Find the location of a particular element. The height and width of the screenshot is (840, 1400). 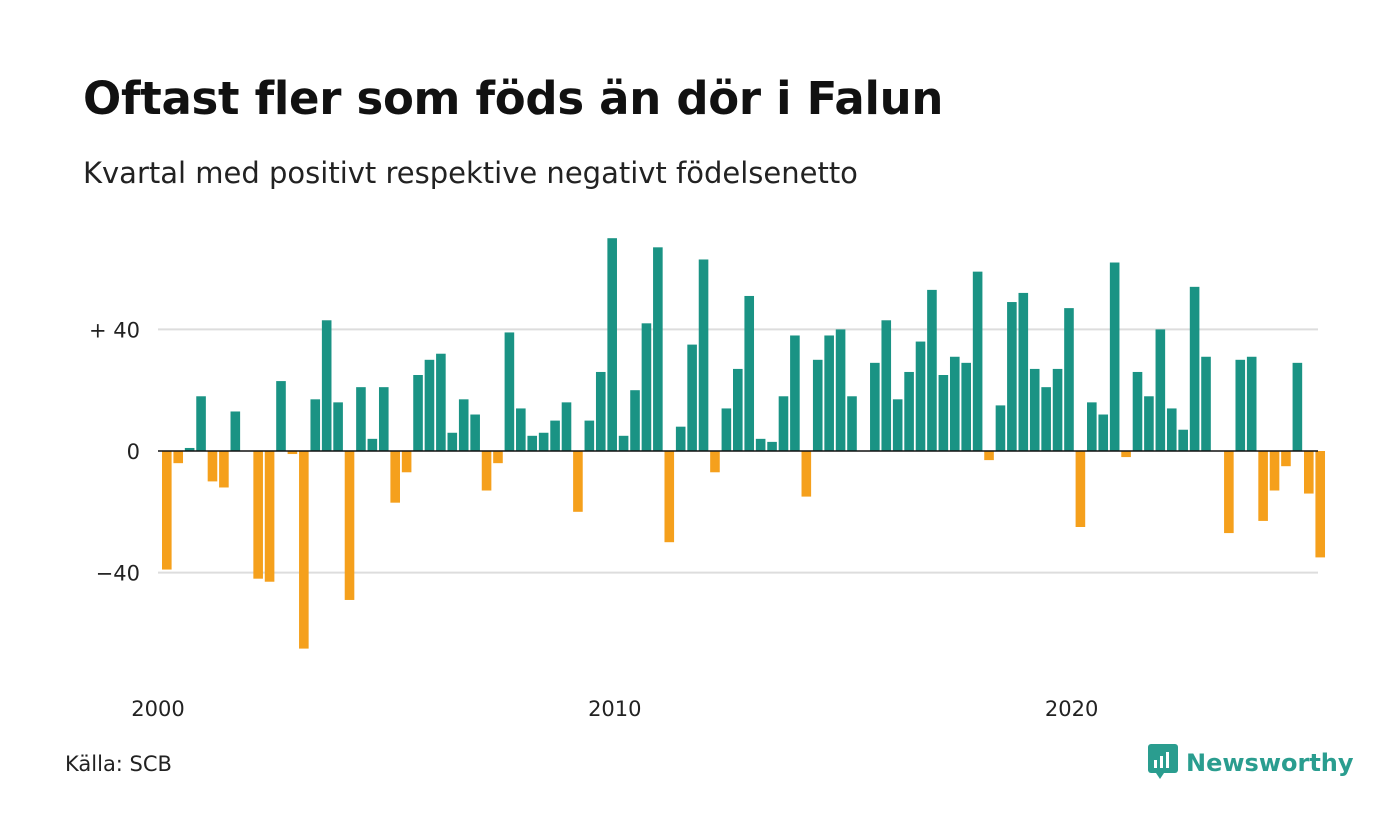

chart-title: Oftast fler som föds än dör i Falun is located at coordinates (513, 98).